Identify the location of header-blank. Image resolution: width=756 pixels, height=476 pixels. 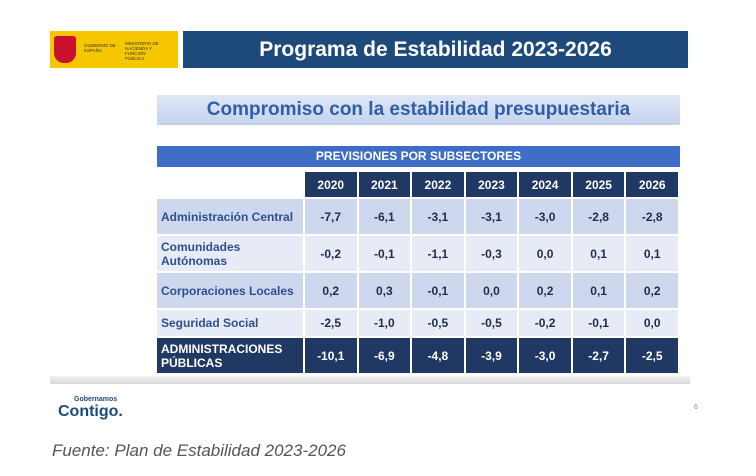
(230, 184).